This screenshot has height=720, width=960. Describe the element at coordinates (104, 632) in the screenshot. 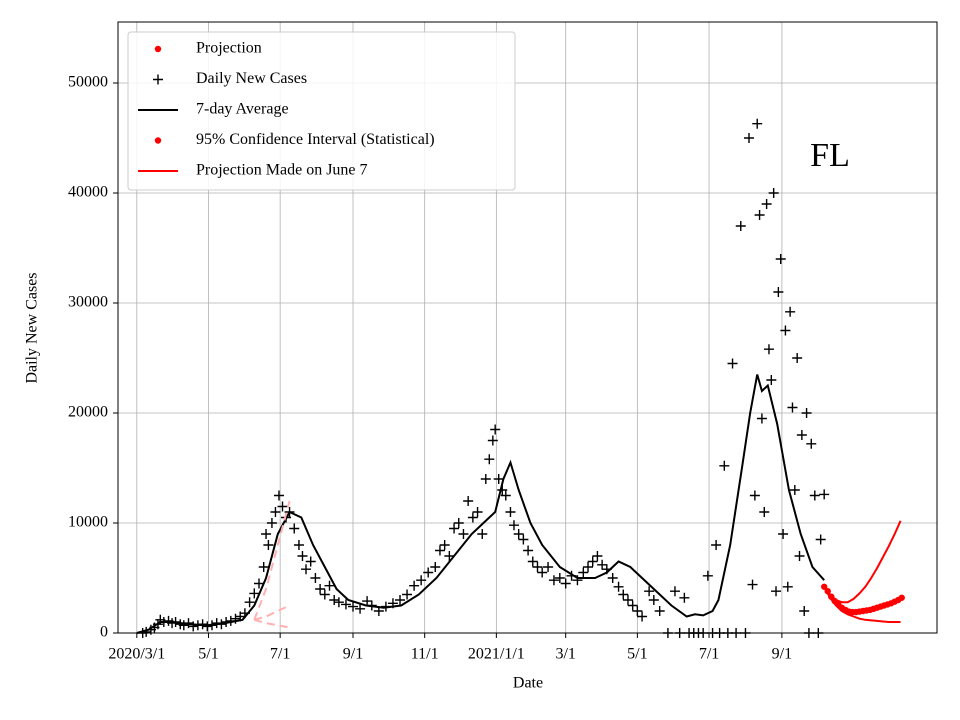

I see `y-tick-label: 0` at that location.